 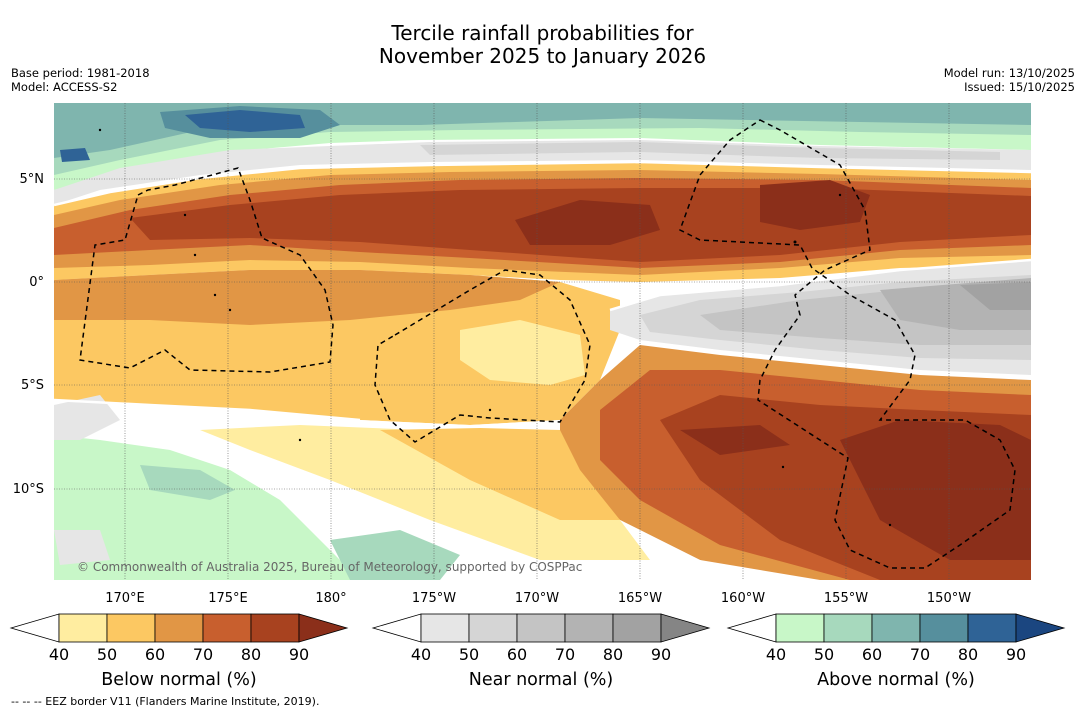 What do you see at coordinates (179, 651) in the screenshot?
I see `colorbar-below: 40 50 60 70 80 90 Below normal (%)` at bounding box center [179, 651].